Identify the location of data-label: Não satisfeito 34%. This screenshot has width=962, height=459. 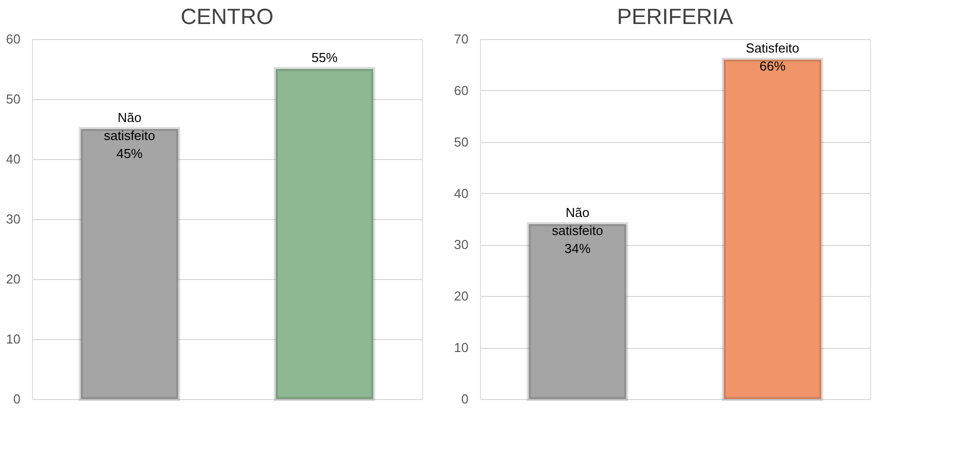
(578, 230).